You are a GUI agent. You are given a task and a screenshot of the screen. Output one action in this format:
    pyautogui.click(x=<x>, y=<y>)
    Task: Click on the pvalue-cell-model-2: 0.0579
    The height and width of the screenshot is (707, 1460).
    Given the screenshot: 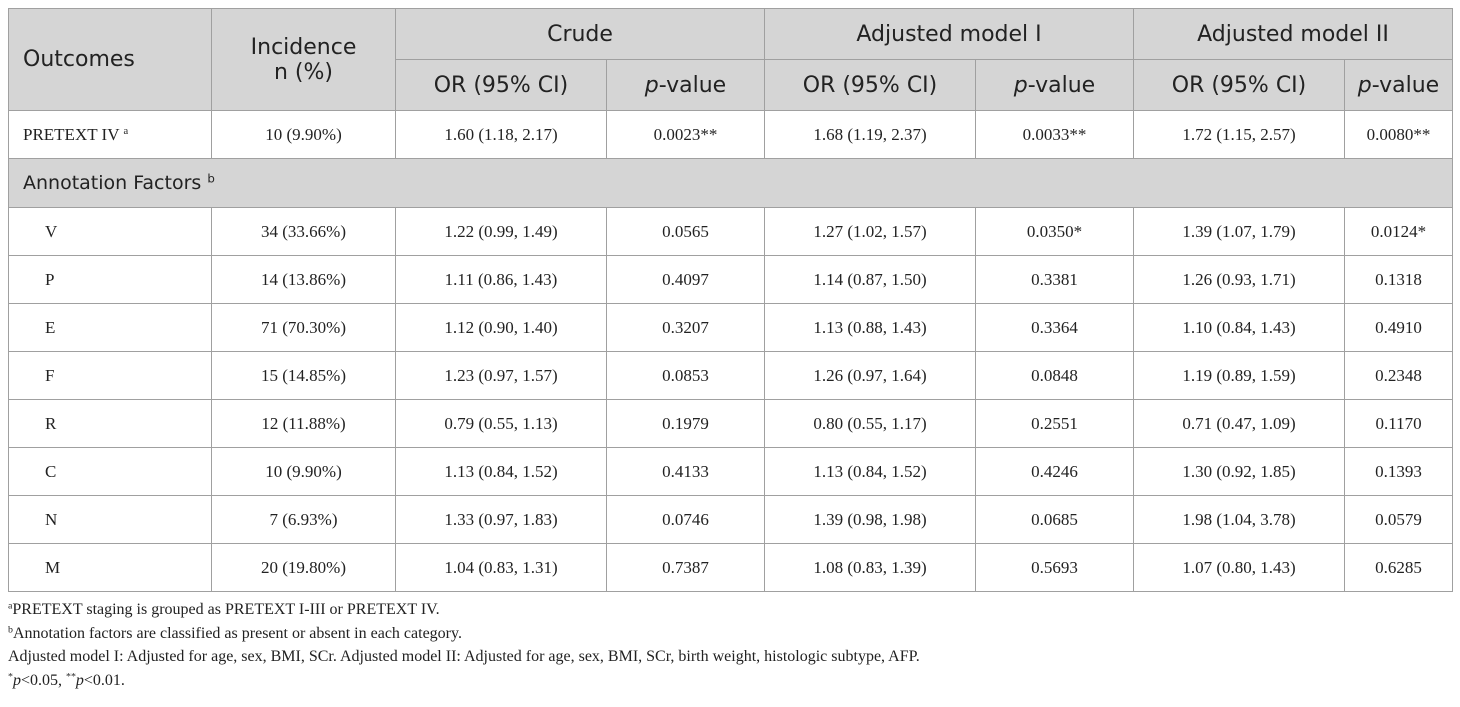 What is the action you would take?
    pyautogui.click(x=1399, y=519)
    